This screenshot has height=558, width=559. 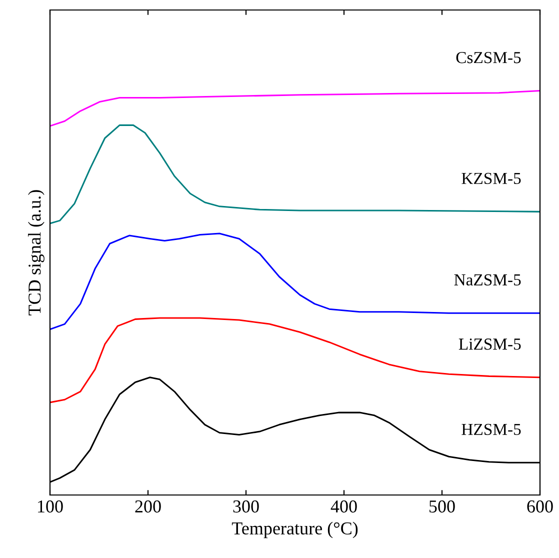 I want to click on x-tick-label: 500, so click(x=442, y=506).